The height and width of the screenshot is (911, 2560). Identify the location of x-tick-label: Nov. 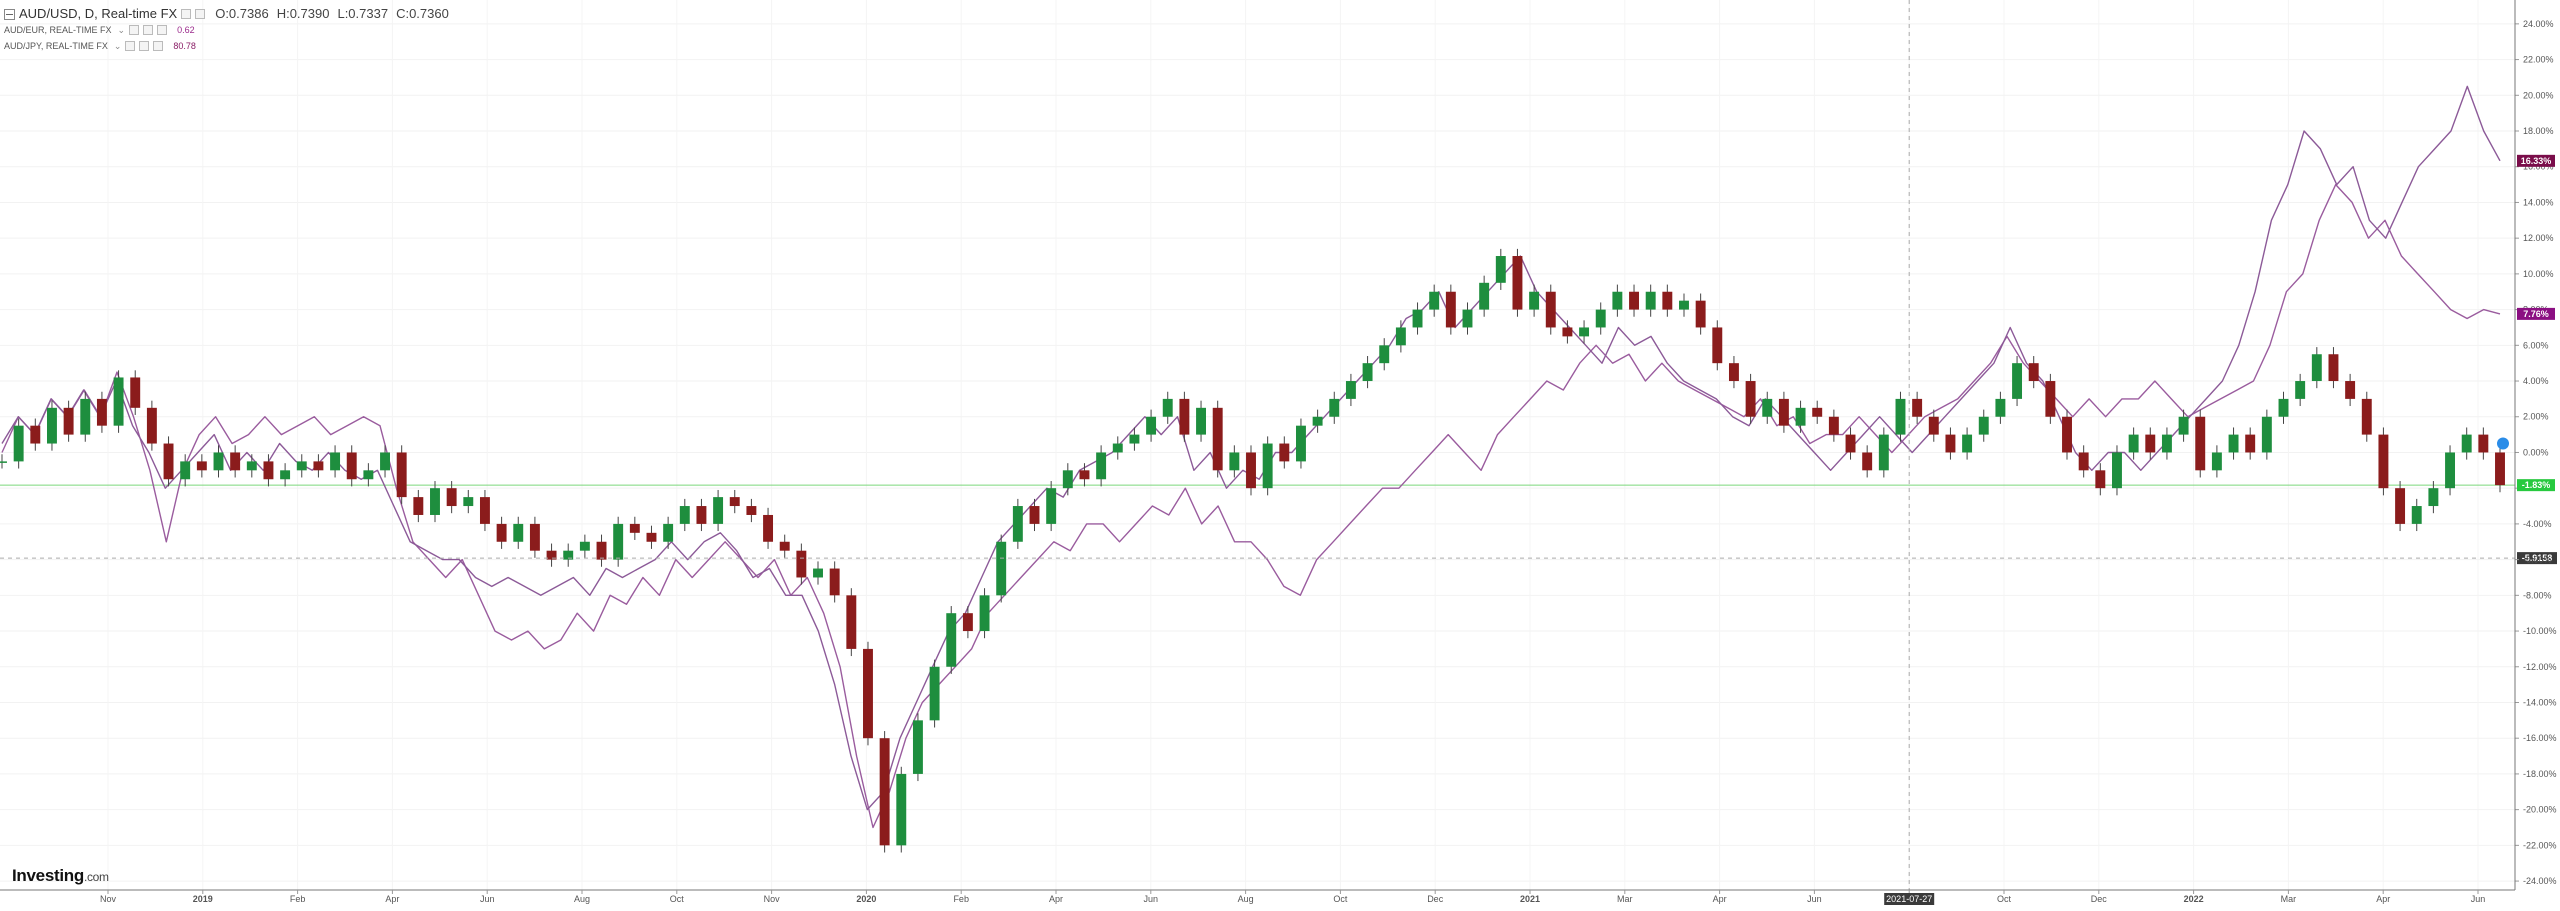
(108, 899).